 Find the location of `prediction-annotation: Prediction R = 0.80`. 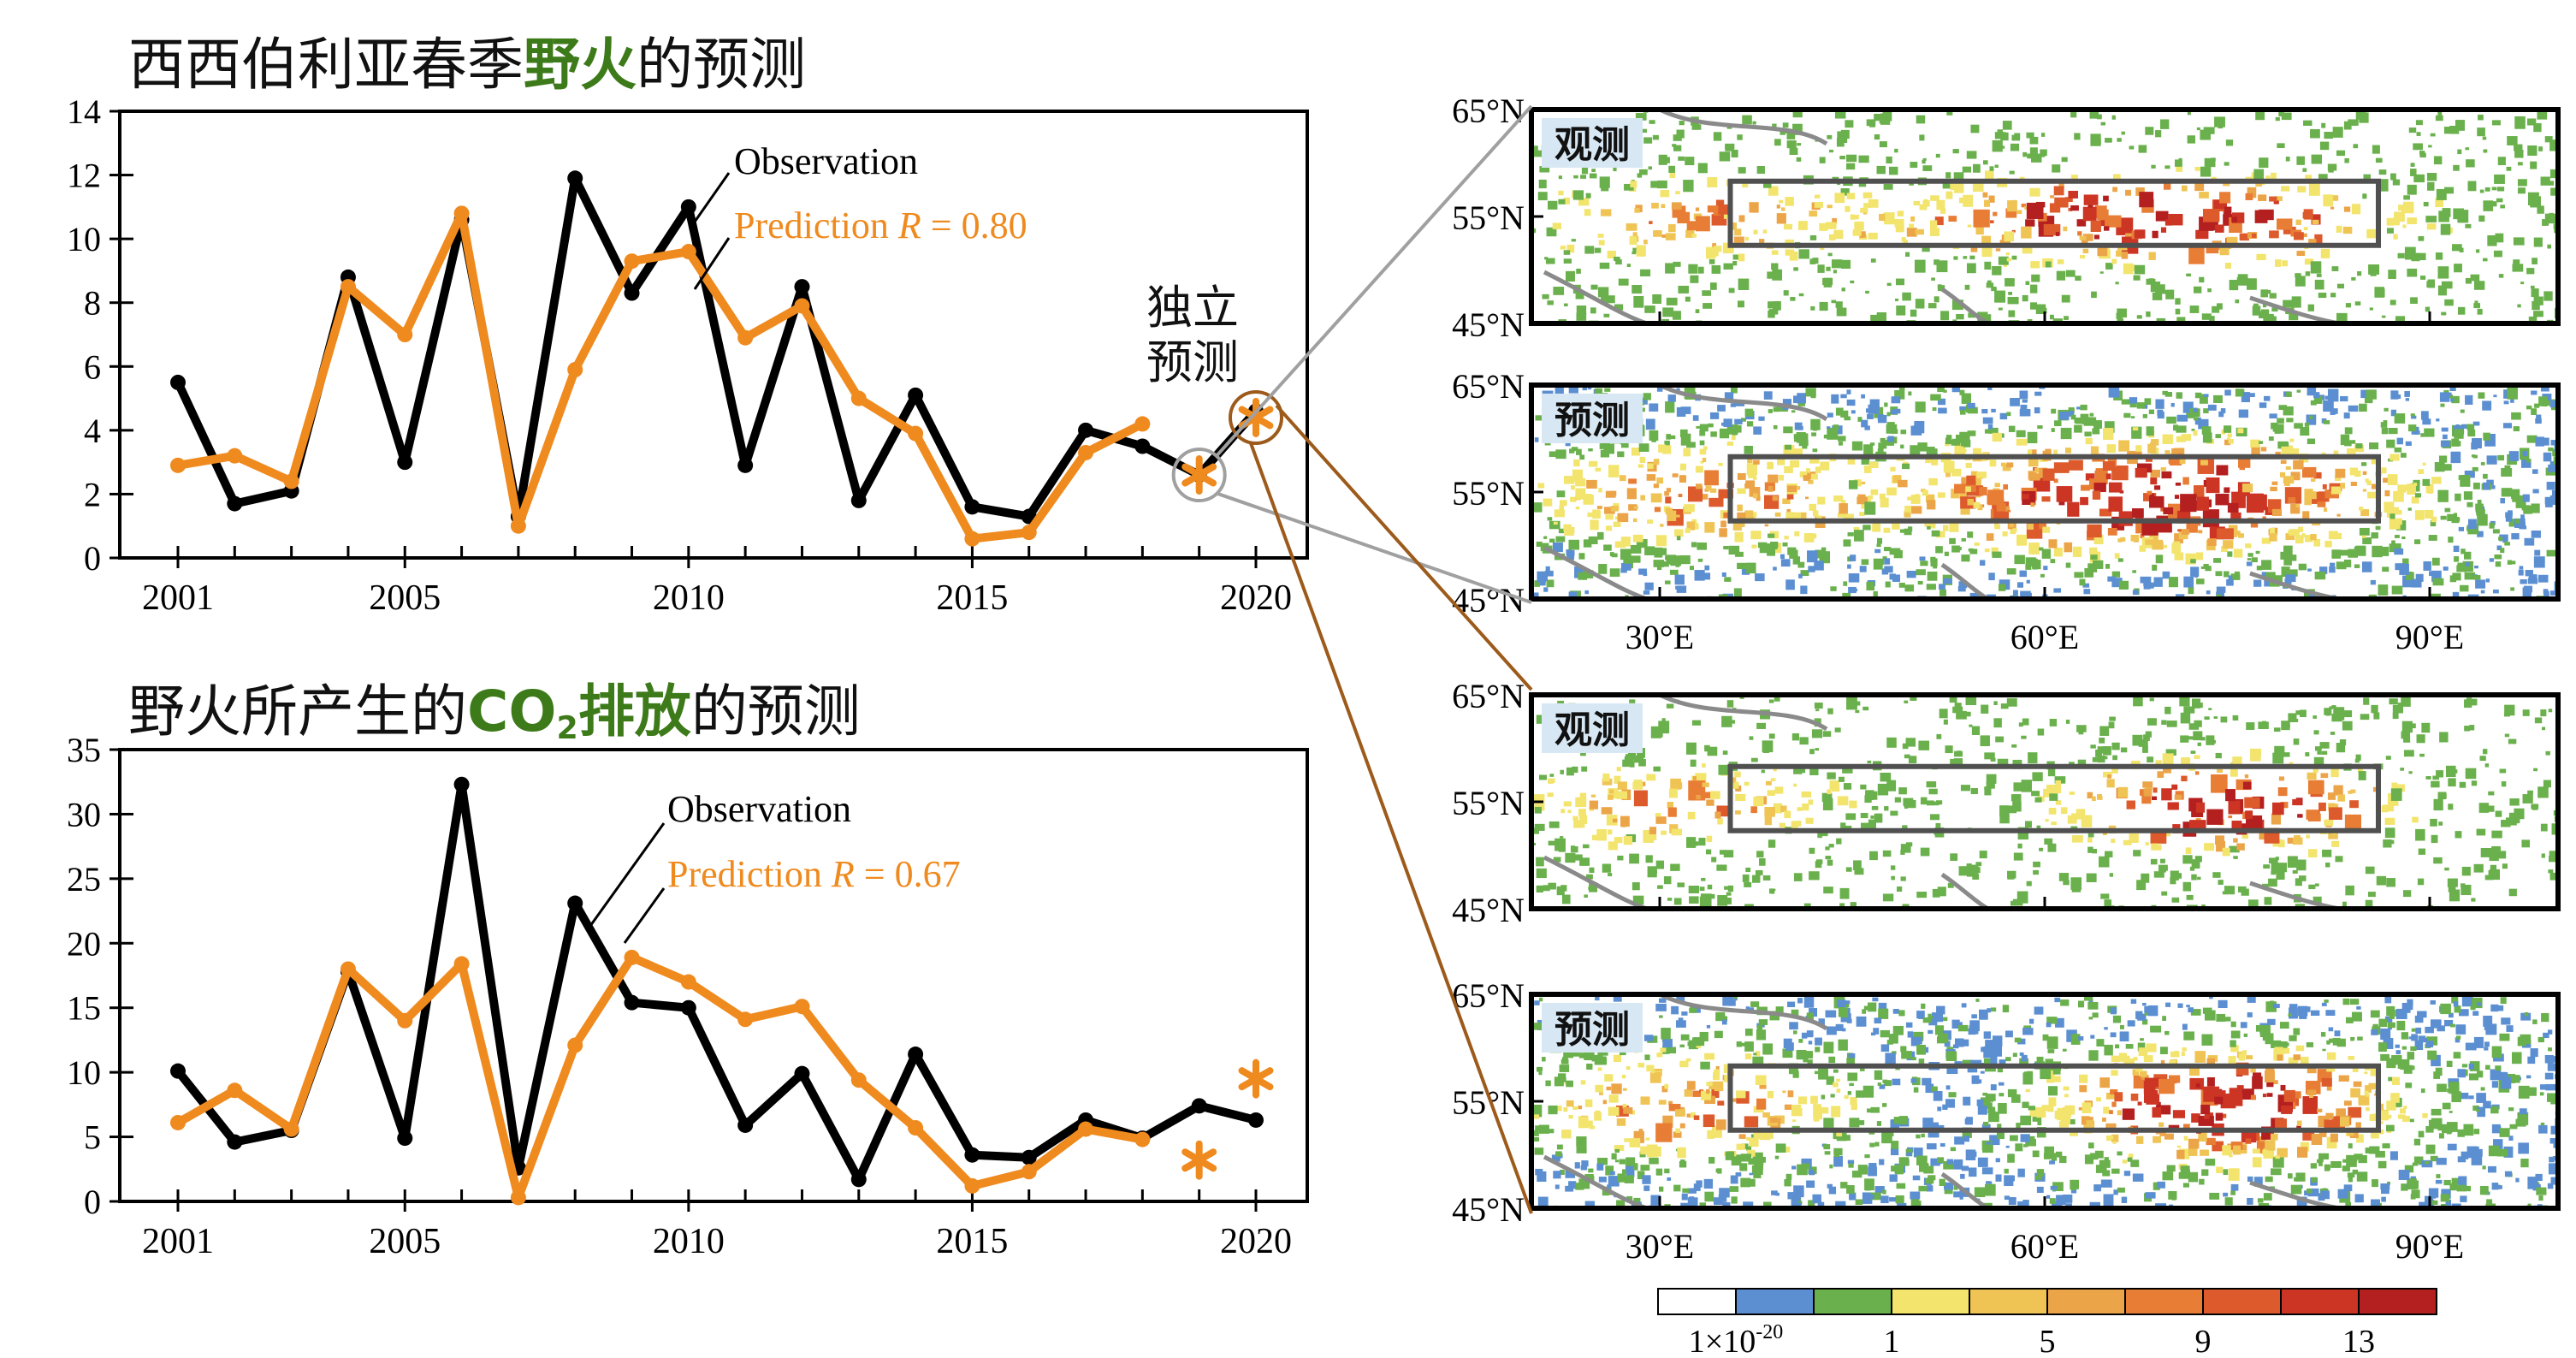

prediction-annotation: Prediction R = 0.80 is located at coordinates (880, 226).